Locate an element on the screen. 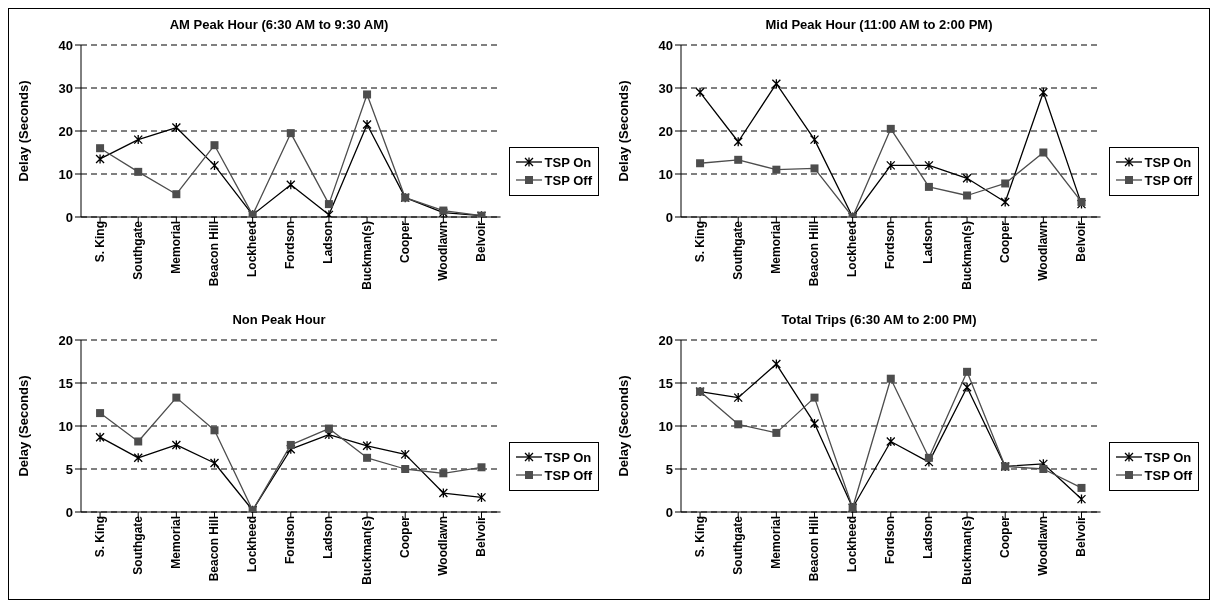 Image resolution: width=1218 pixels, height=608 pixels. chart-title: AM Peak Hour (6:30 AM to 9:30 AM) is located at coordinates (279, 25).